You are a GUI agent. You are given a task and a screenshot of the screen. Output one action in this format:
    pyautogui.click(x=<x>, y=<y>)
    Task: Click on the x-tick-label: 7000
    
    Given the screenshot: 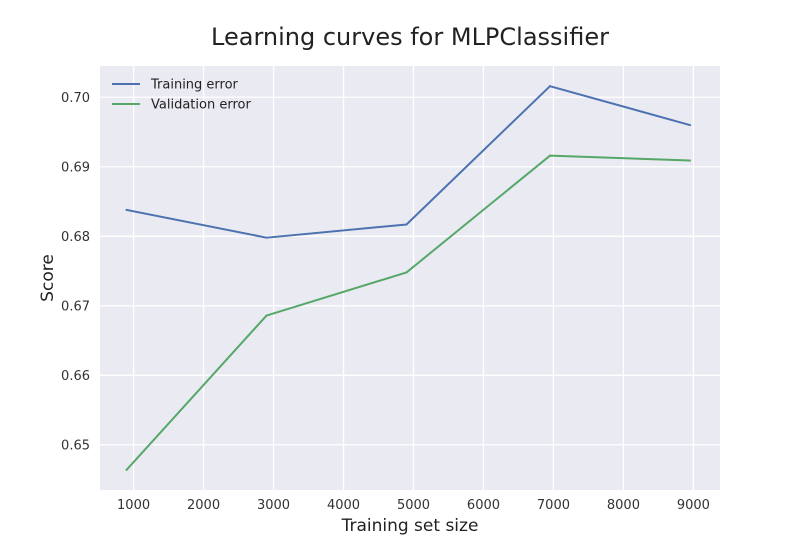 What is the action you would take?
    pyautogui.click(x=553, y=505)
    